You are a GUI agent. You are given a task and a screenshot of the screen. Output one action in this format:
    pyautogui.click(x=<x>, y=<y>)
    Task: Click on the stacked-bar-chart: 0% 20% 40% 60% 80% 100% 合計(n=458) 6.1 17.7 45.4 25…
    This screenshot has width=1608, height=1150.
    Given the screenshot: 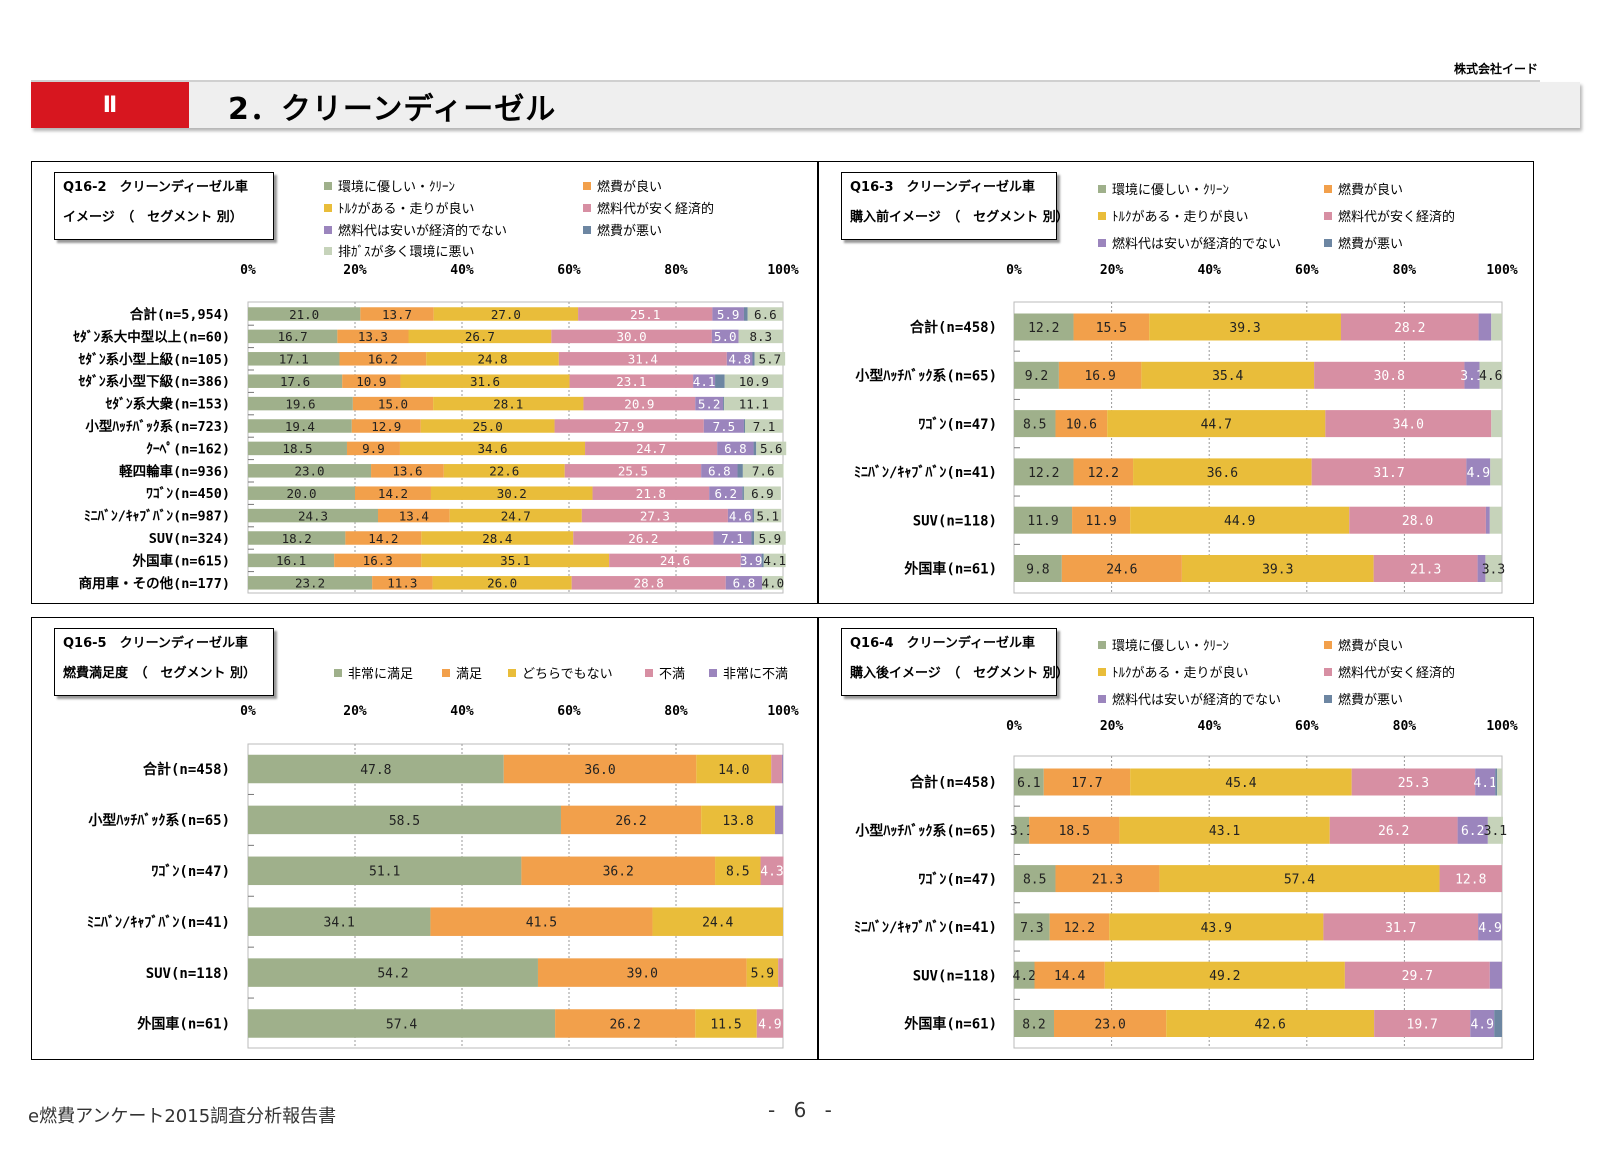 What is the action you would take?
    pyautogui.click(x=1186, y=884)
    